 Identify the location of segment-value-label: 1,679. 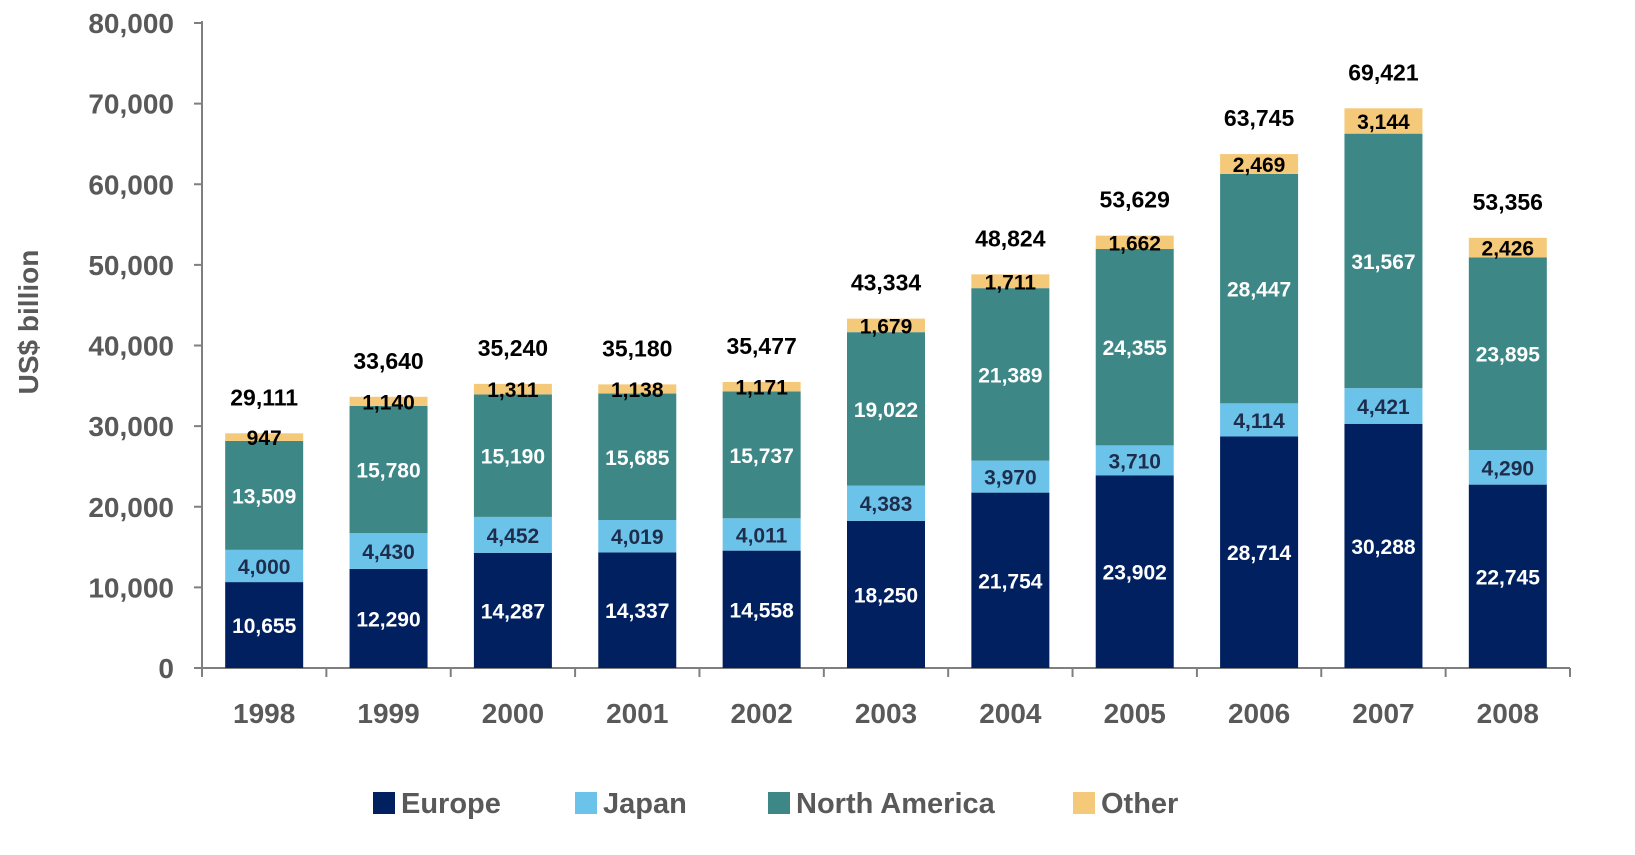
(886, 326).